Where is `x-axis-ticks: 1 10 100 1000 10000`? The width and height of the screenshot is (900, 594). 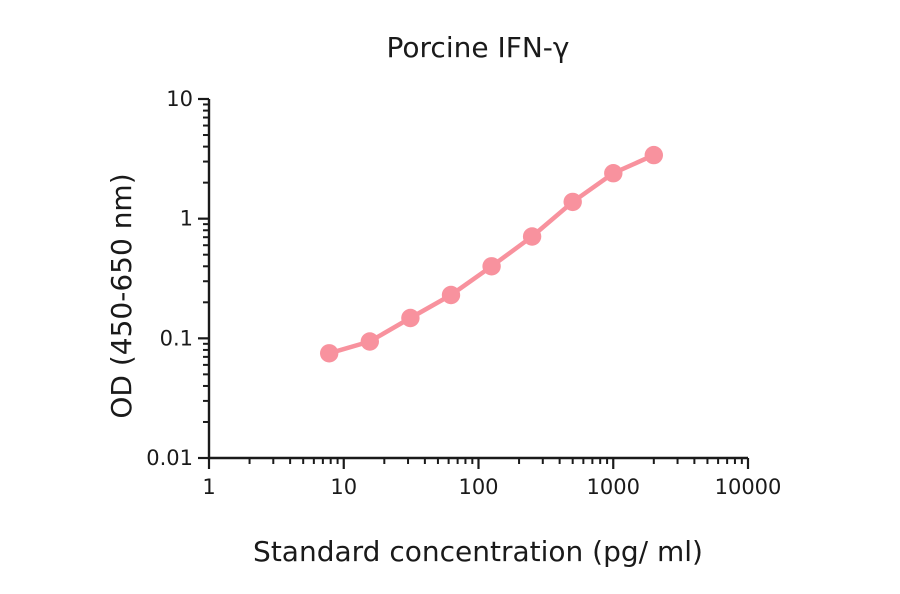
x-axis-ticks: 1 10 100 1000 10000 is located at coordinates (491, 478).